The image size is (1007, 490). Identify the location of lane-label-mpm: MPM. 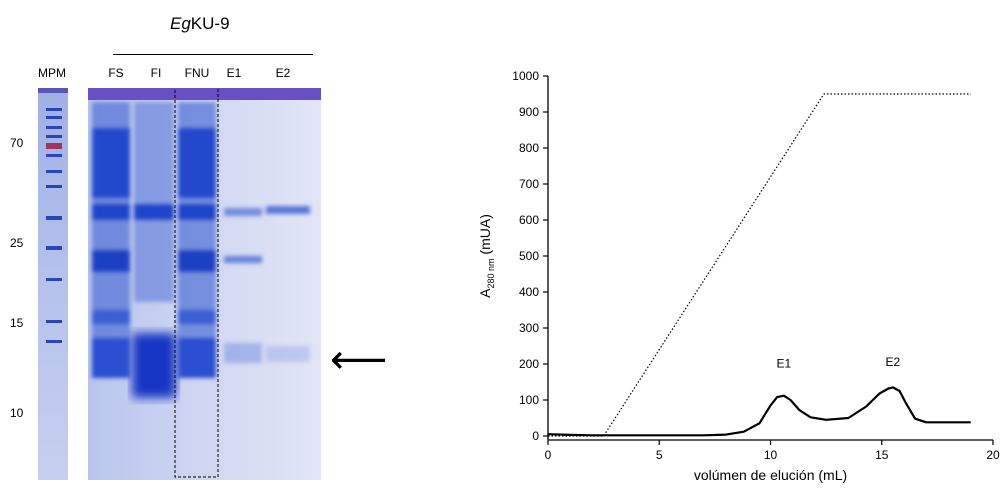
(52, 73).